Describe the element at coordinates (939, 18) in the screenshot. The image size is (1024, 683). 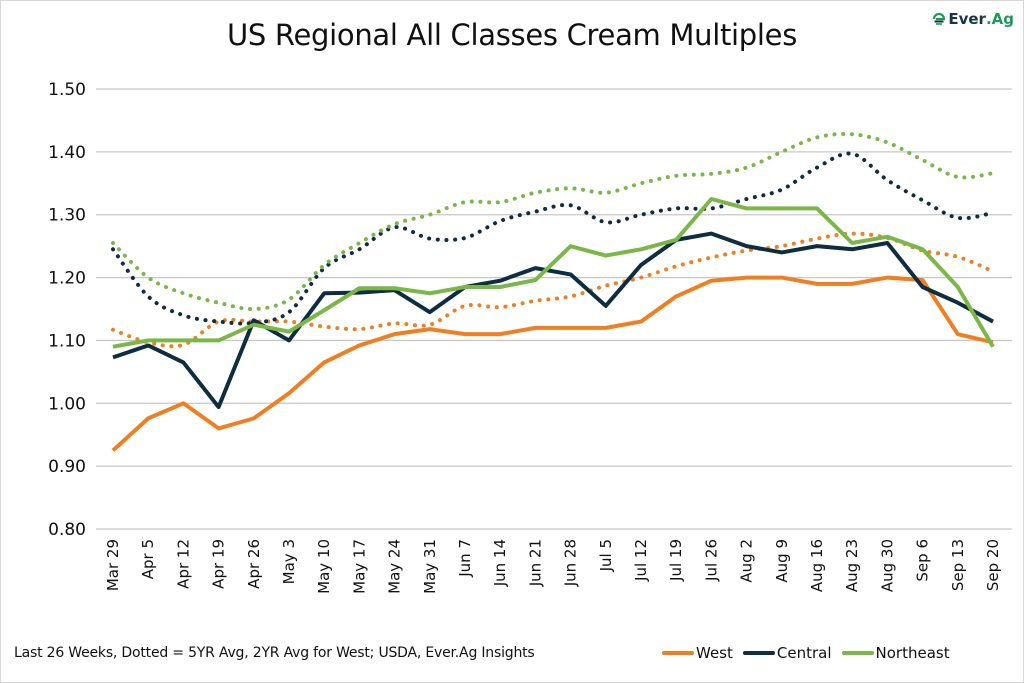
I see `ever-ag-leaf-icon` at that location.